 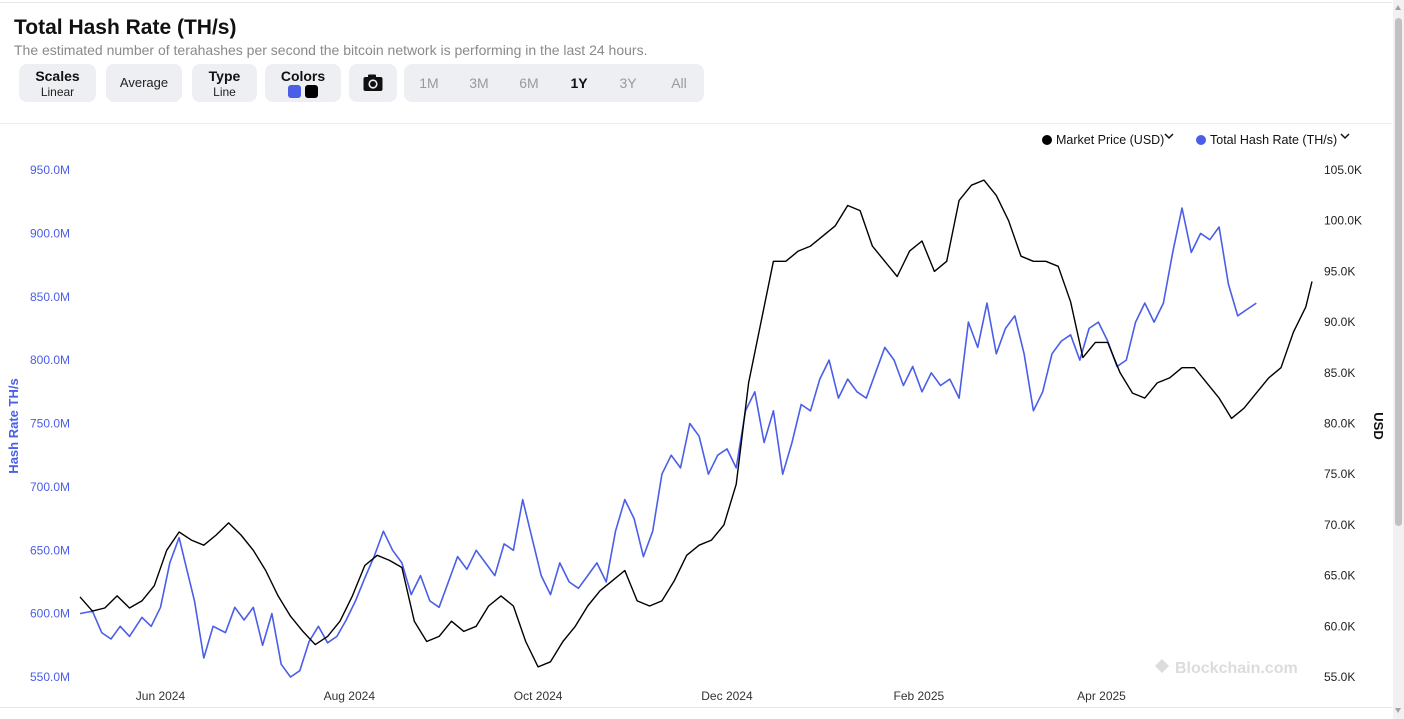 What do you see at coordinates (479, 83) in the screenshot?
I see `range-3m-button: 3M` at bounding box center [479, 83].